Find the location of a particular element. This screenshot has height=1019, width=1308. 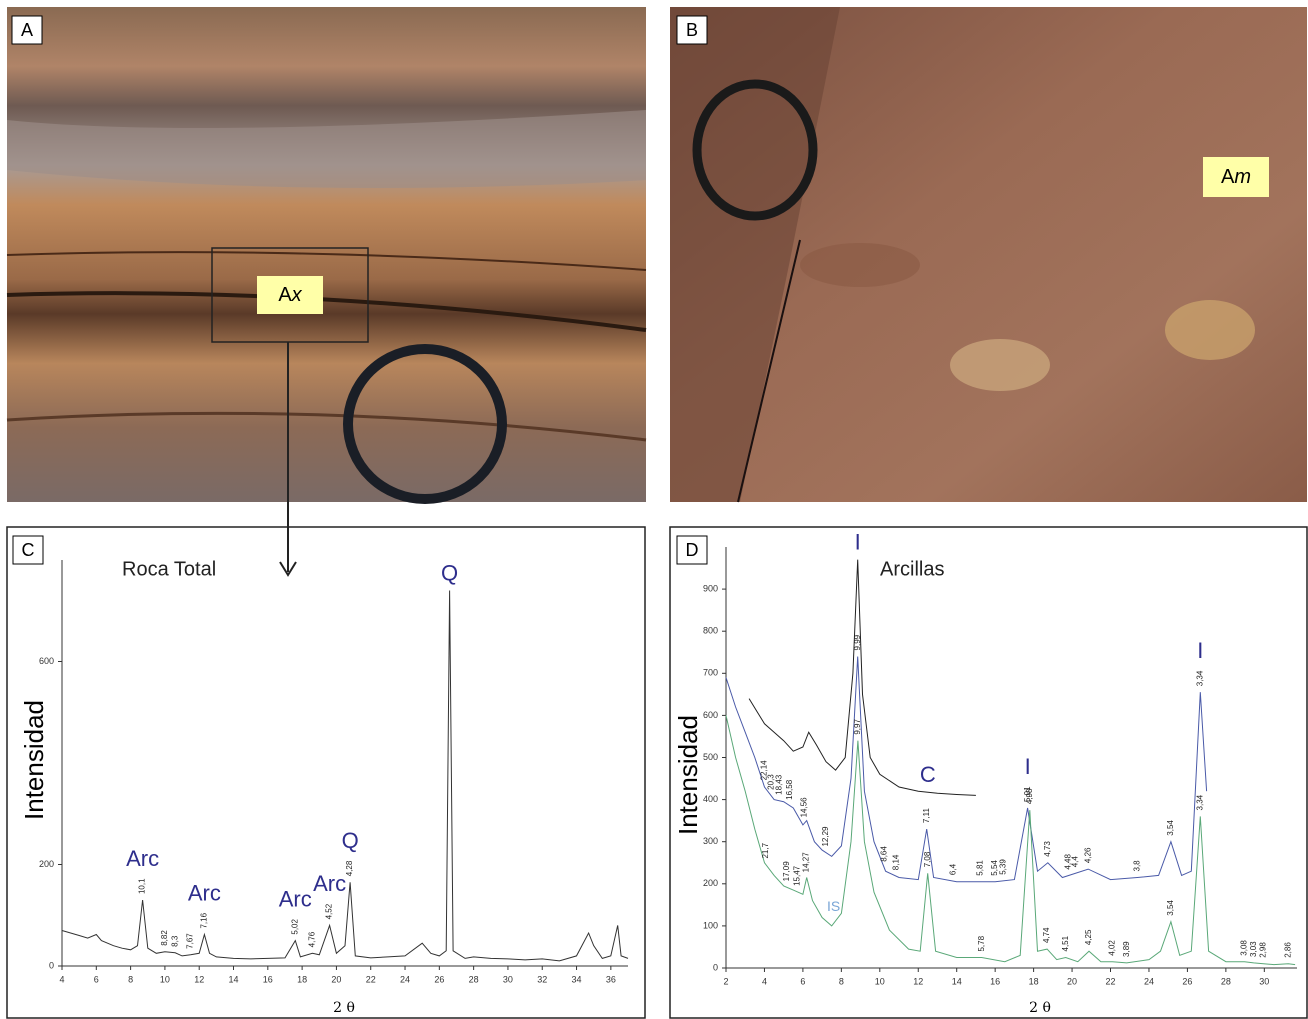

y-tick-label: 700 is located at coordinates (710, 673).